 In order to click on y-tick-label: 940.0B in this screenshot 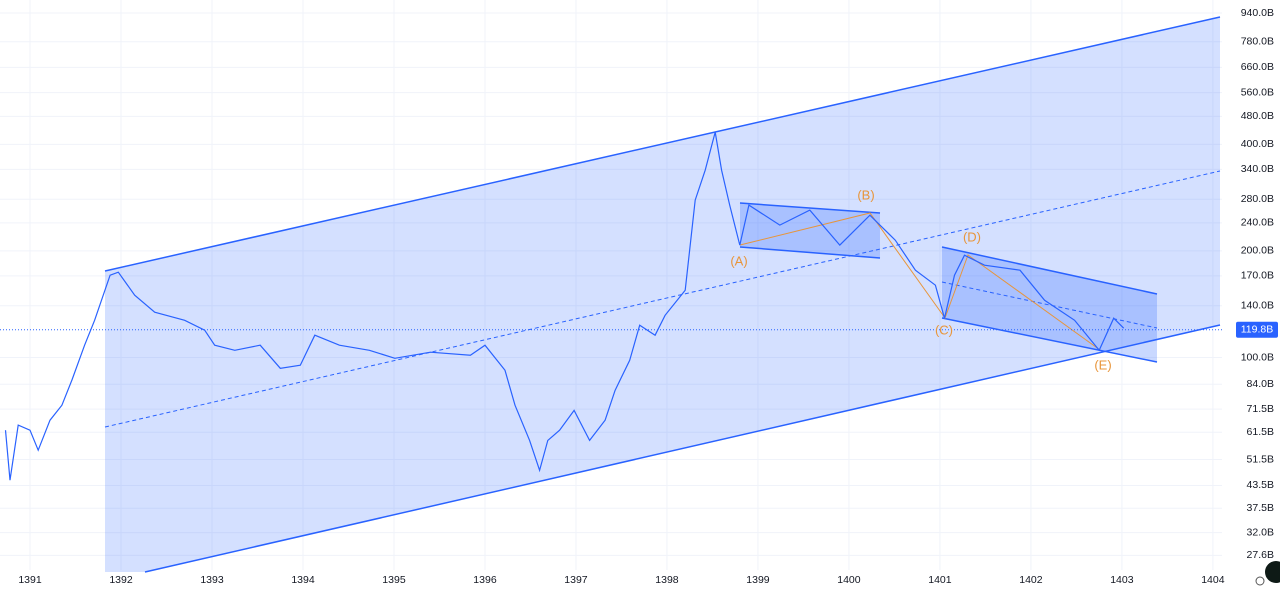, I will do `click(1257, 13)`.